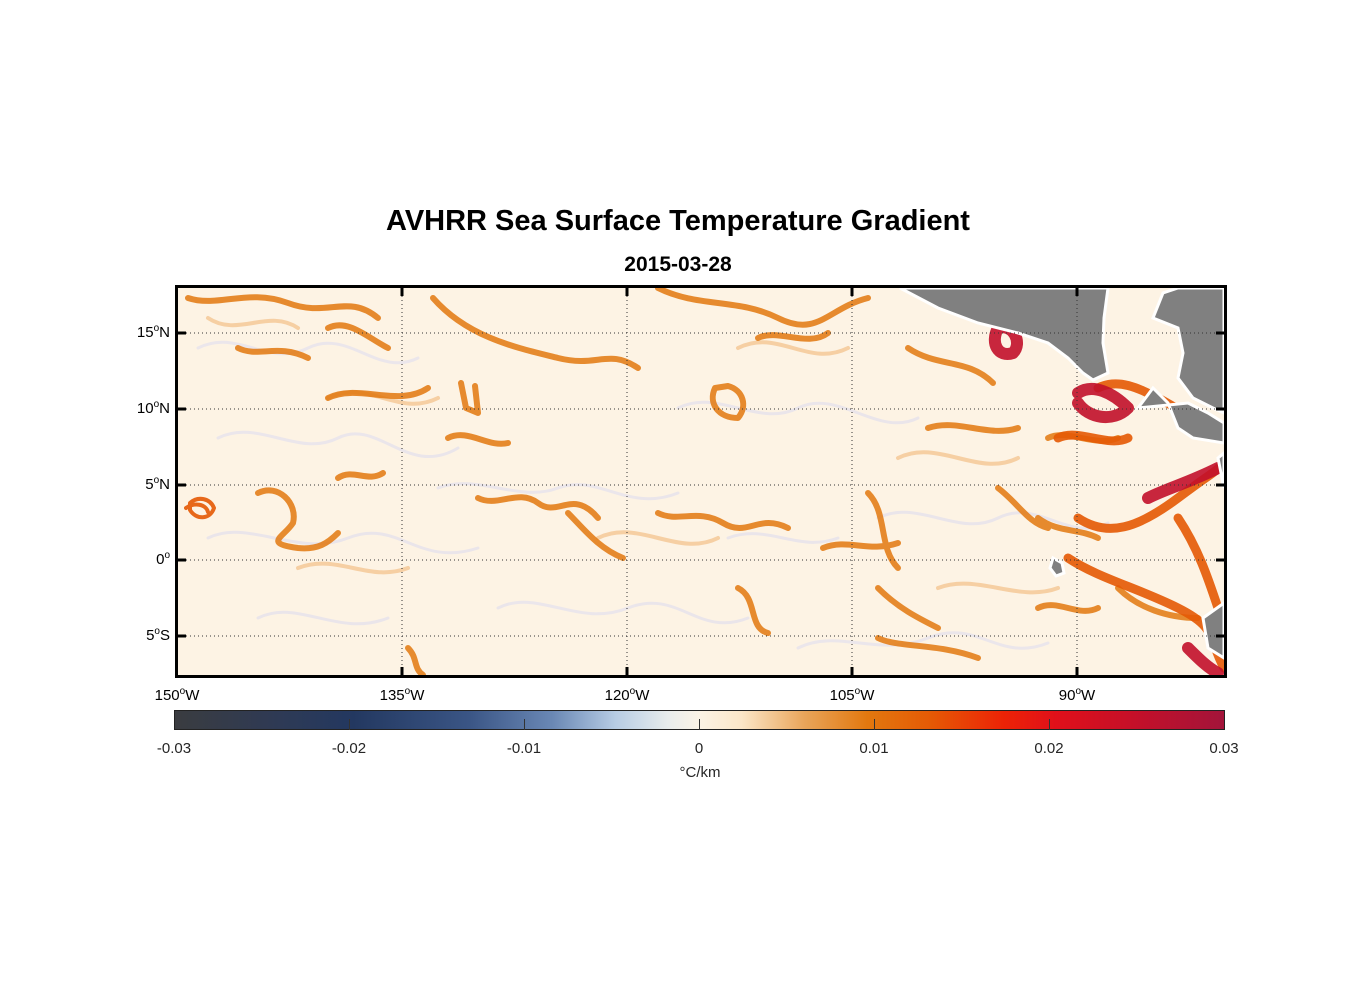 The image size is (1356, 1000). I want to click on colorbar-label-003: 0.03, so click(1224, 748).